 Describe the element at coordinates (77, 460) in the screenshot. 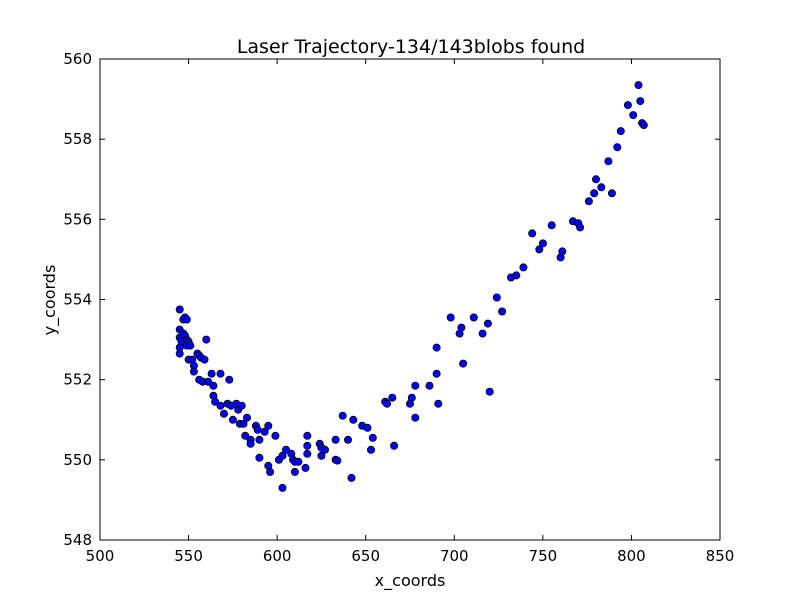

I see `y-tick-label: 550` at that location.